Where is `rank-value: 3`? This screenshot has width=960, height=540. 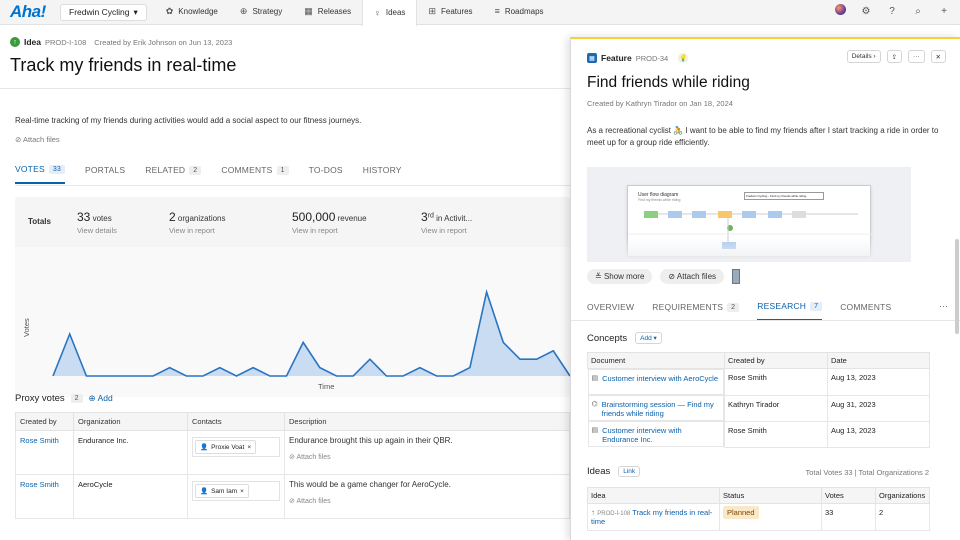 rank-value: 3 is located at coordinates (424, 217).